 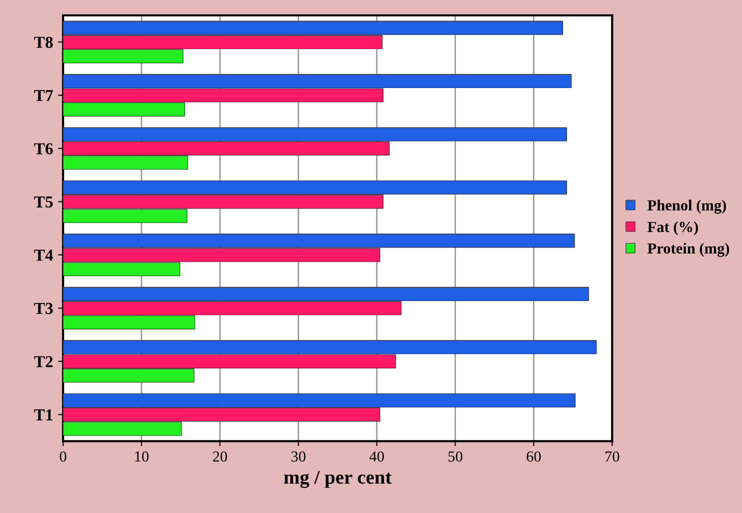 What do you see at coordinates (63, 456) in the screenshot?
I see `x-tick-label: 0` at bounding box center [63, 456].